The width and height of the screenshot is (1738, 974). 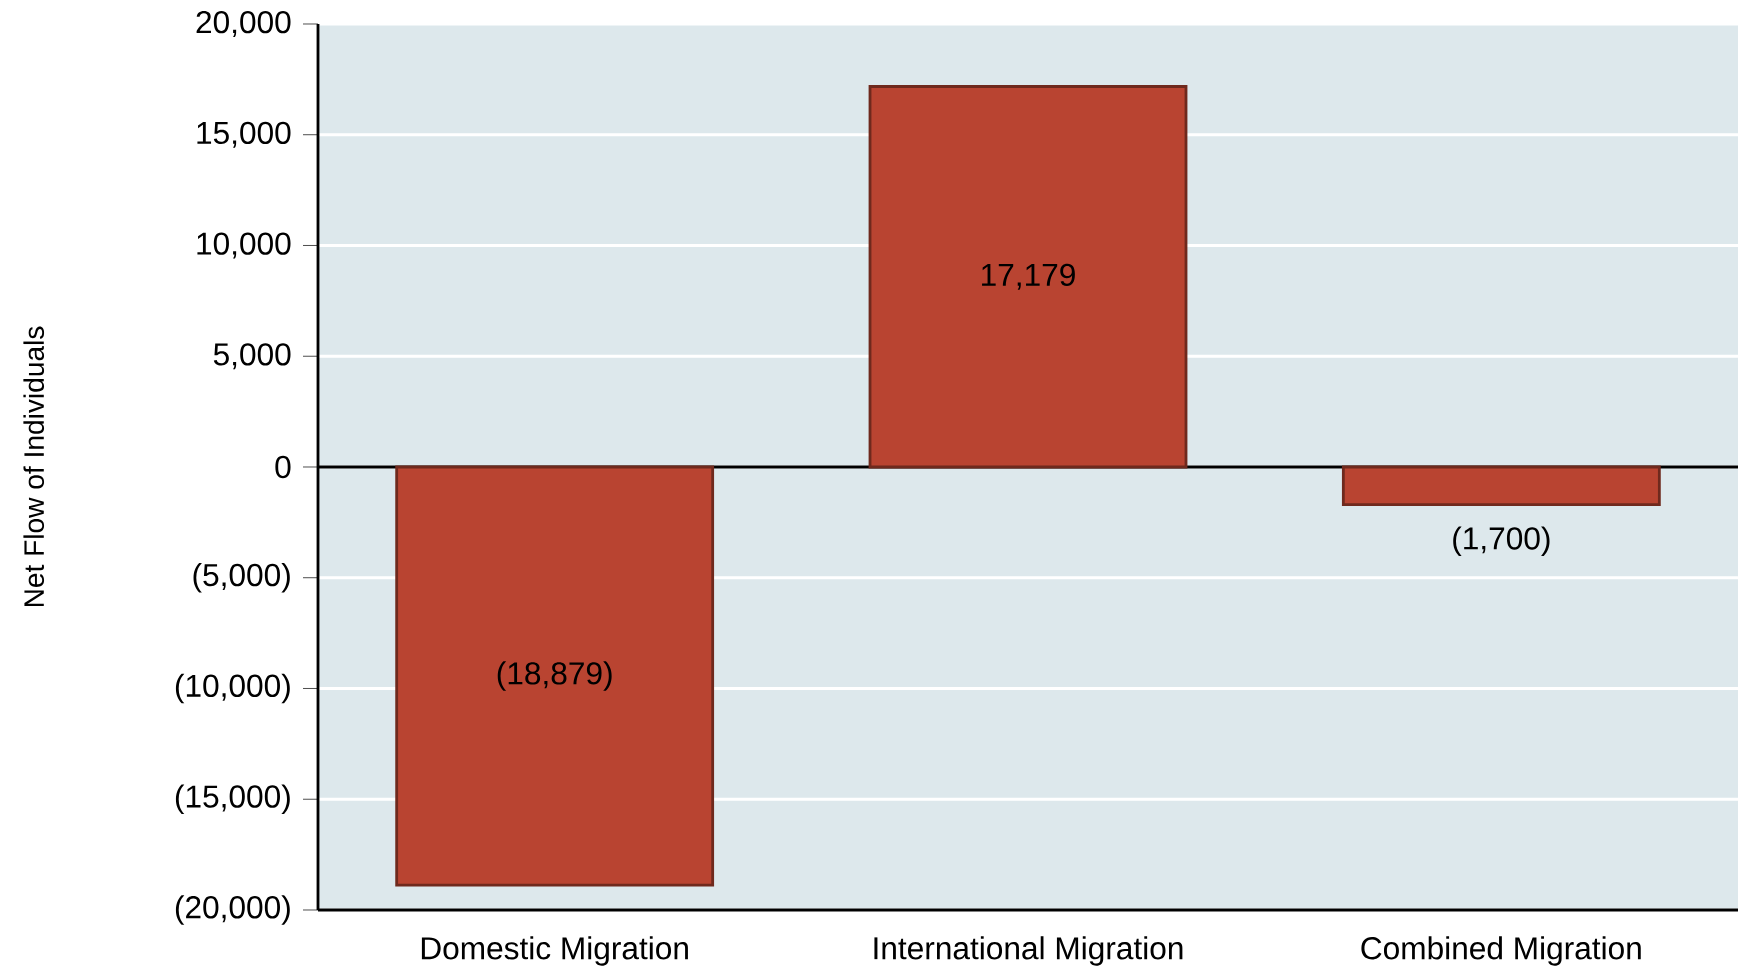 I want to click on y-tick-label: 15,000, so click(x=244, y=134).